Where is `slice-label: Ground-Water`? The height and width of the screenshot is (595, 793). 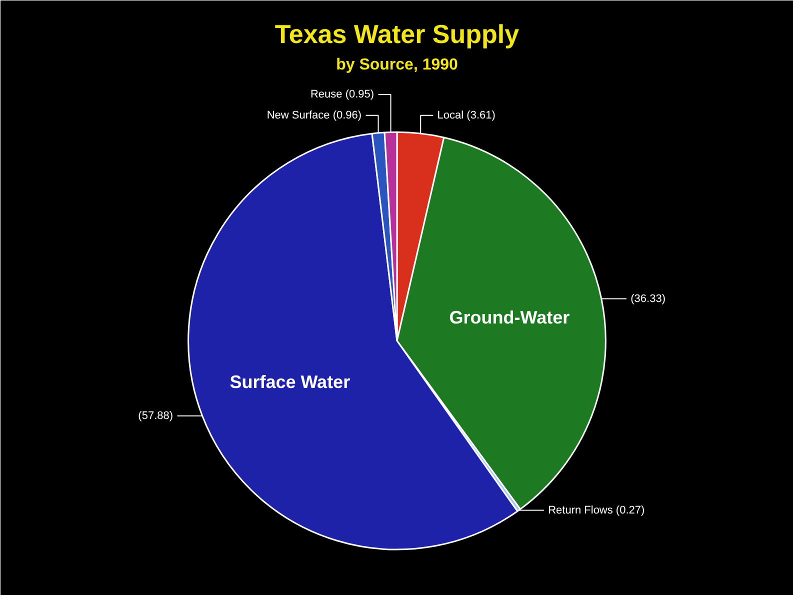
slice-label: Ground-Water is located at coordinates (509, 318).